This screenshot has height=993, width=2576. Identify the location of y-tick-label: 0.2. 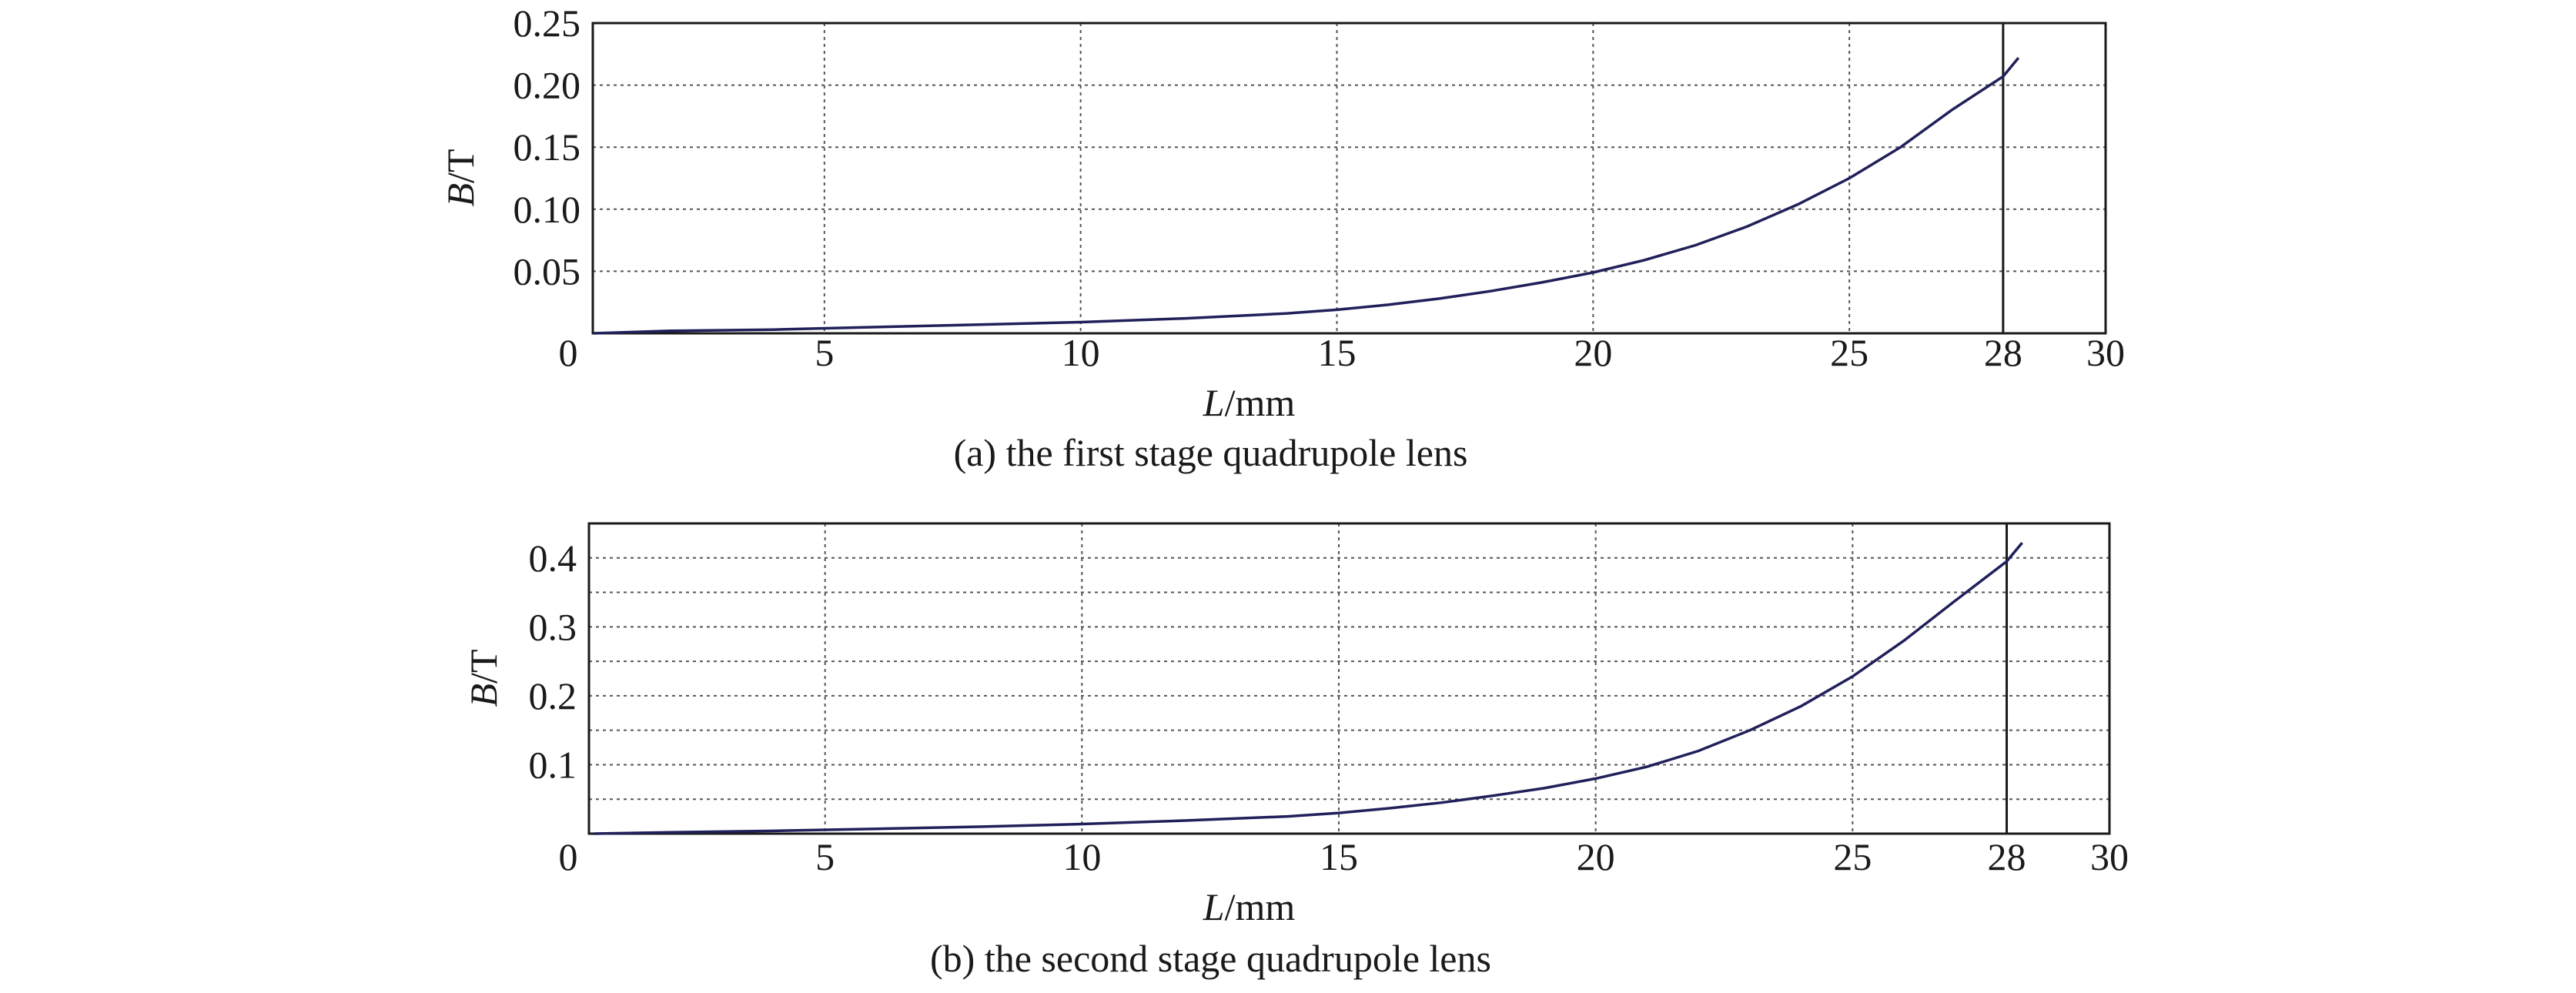
(553, 695).